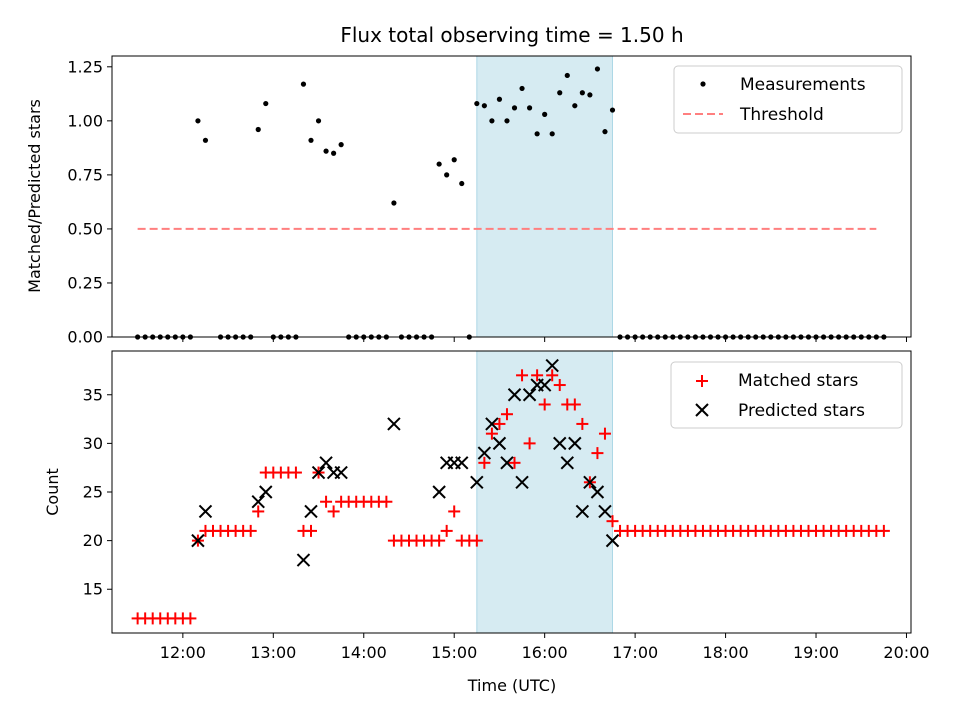  I want to click on x-tick-label: 15:00, so click(454, 652).